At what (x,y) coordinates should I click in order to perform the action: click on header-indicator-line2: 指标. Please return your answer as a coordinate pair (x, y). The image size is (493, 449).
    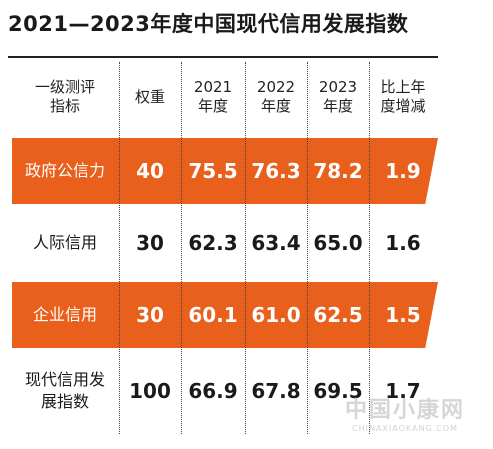
    Looking at the image, I should click on (64, 106).